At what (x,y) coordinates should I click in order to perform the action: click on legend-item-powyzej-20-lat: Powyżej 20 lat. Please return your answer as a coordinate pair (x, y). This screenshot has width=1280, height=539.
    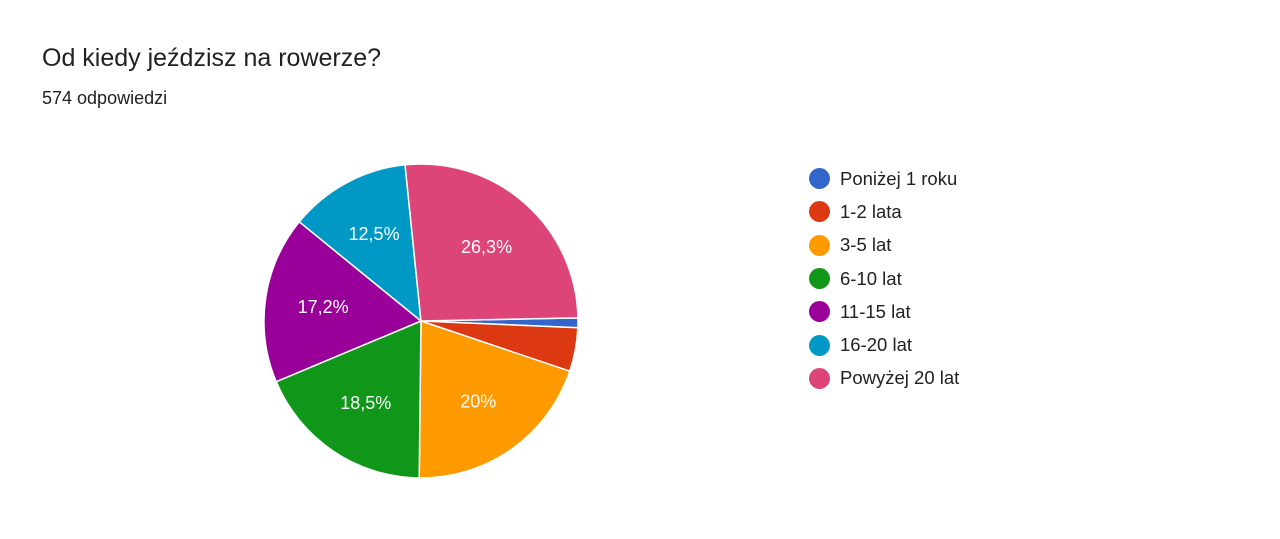
    Looking at the image, I should click on (884, 378).